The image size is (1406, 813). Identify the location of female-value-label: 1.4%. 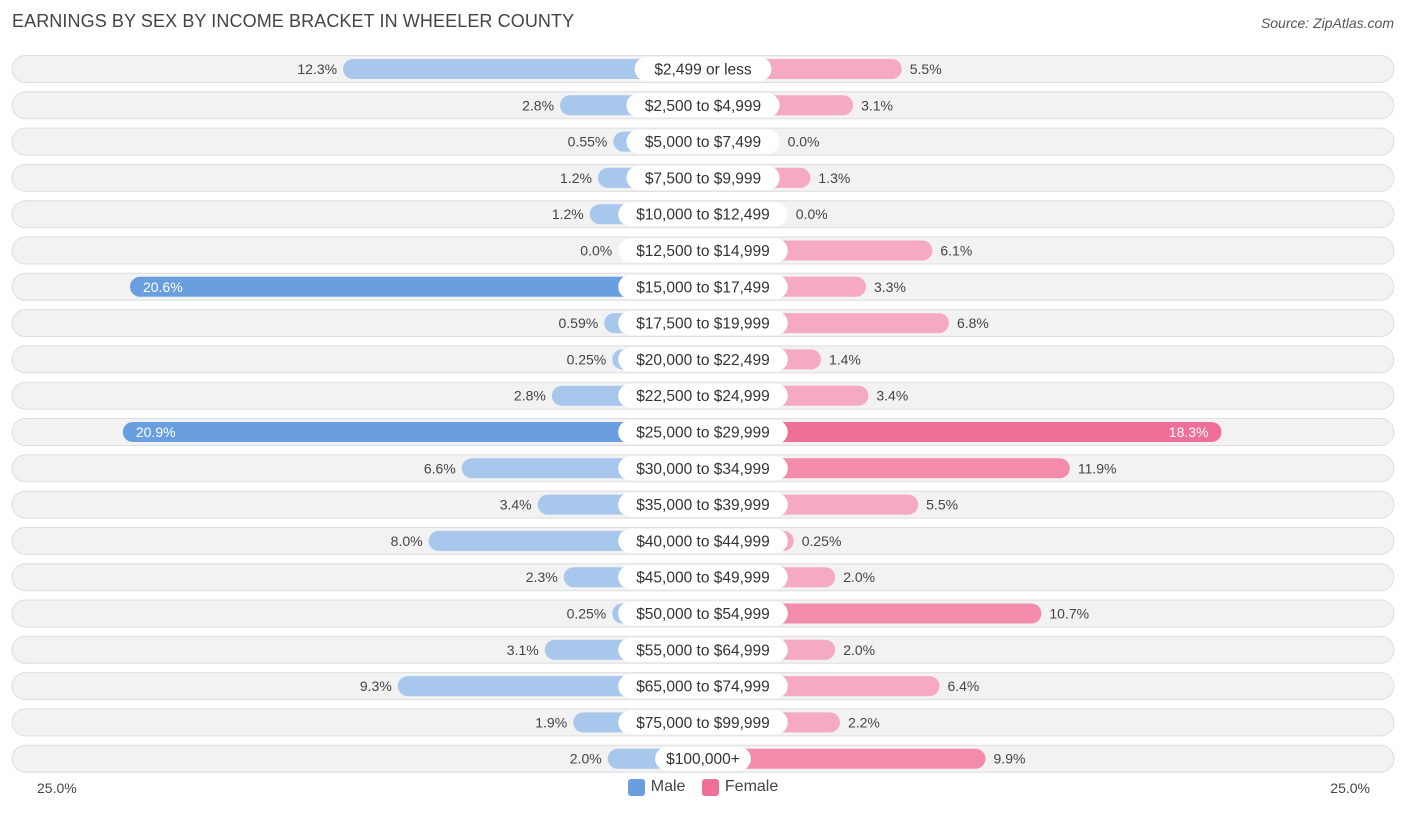
(845, 359).